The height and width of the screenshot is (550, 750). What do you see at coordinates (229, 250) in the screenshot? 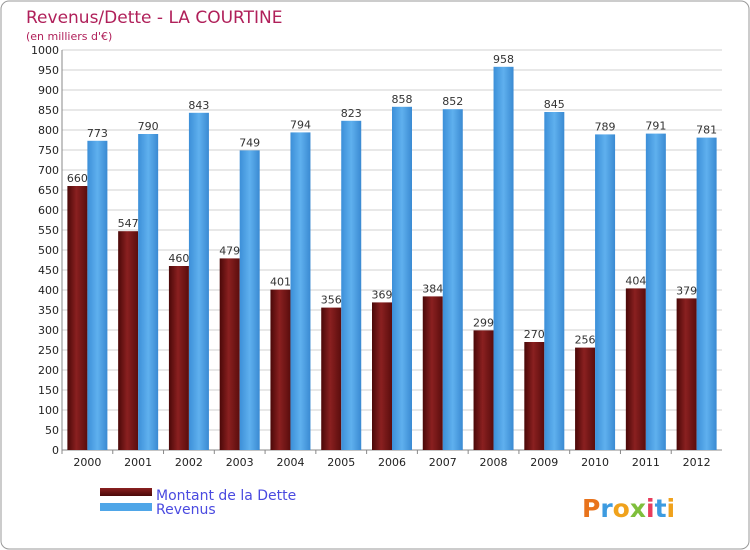
I see `data-label-debt: 479` at bounding box center [229, 250].